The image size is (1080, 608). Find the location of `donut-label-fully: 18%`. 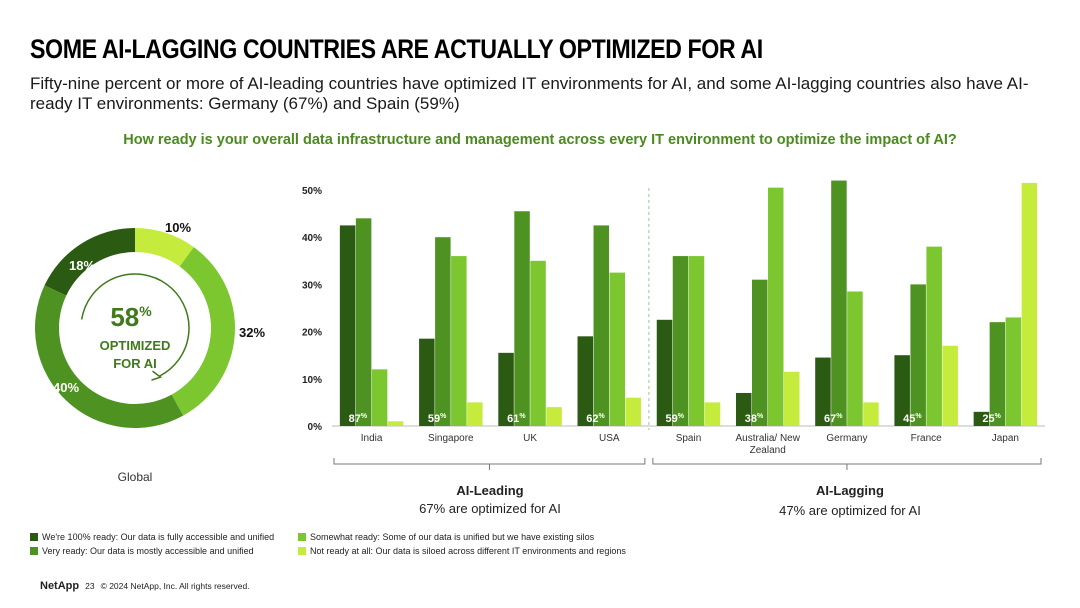

donut-label-fully: 18% is located at coordinates (82, 265).